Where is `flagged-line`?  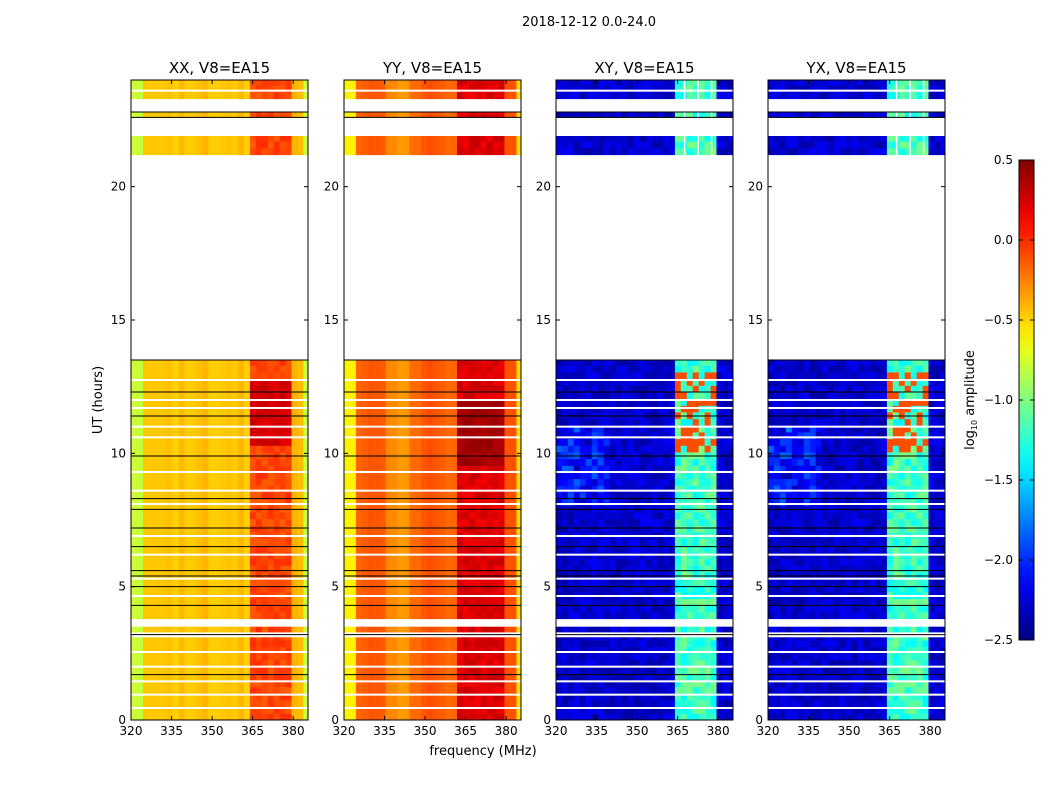
flagged-line is located at coordinates (432, 504).